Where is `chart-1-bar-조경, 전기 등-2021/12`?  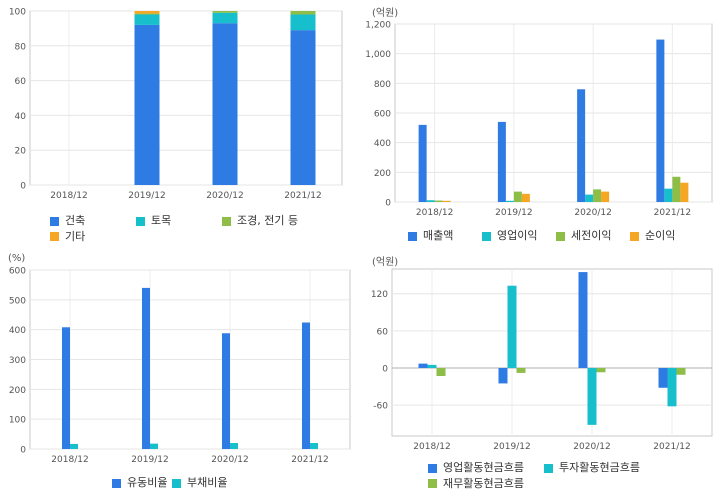
chart-1-bar-조경, 전기 등-2021/12 is located at coordinates (303, 13).